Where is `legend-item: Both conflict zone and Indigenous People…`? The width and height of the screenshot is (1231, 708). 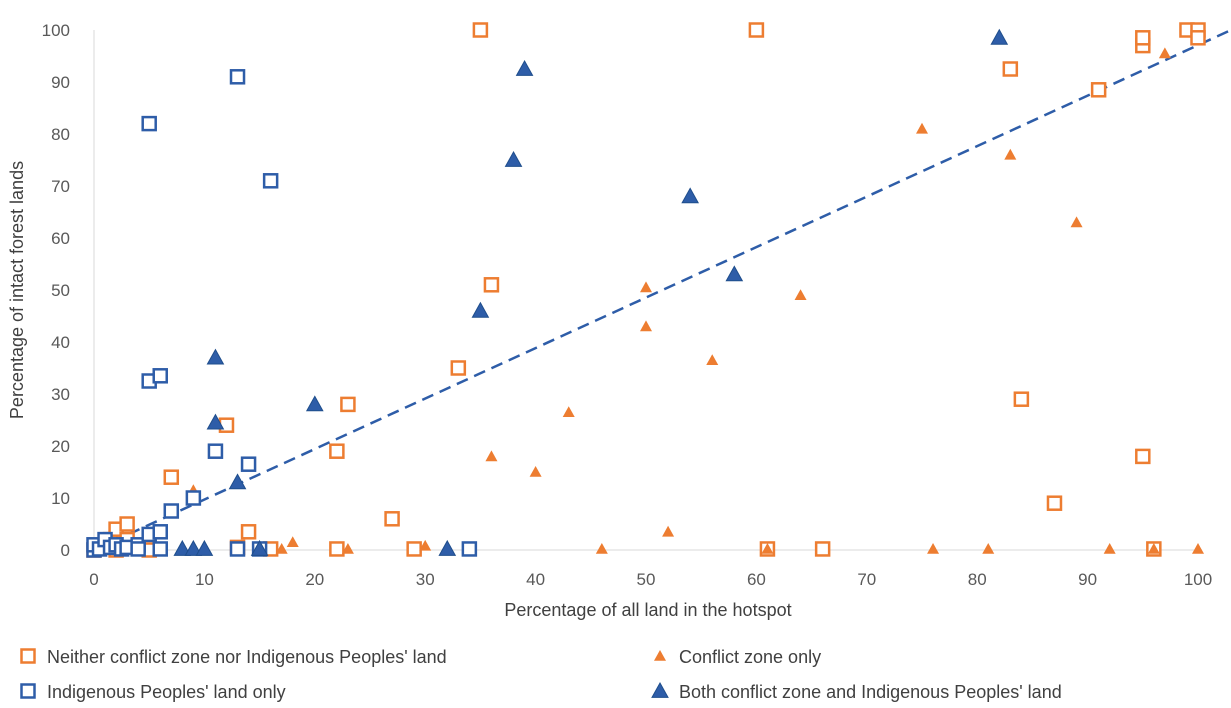
legend-item: Both conflict zone and Indigenous People… is located at coordinates (856, 691).